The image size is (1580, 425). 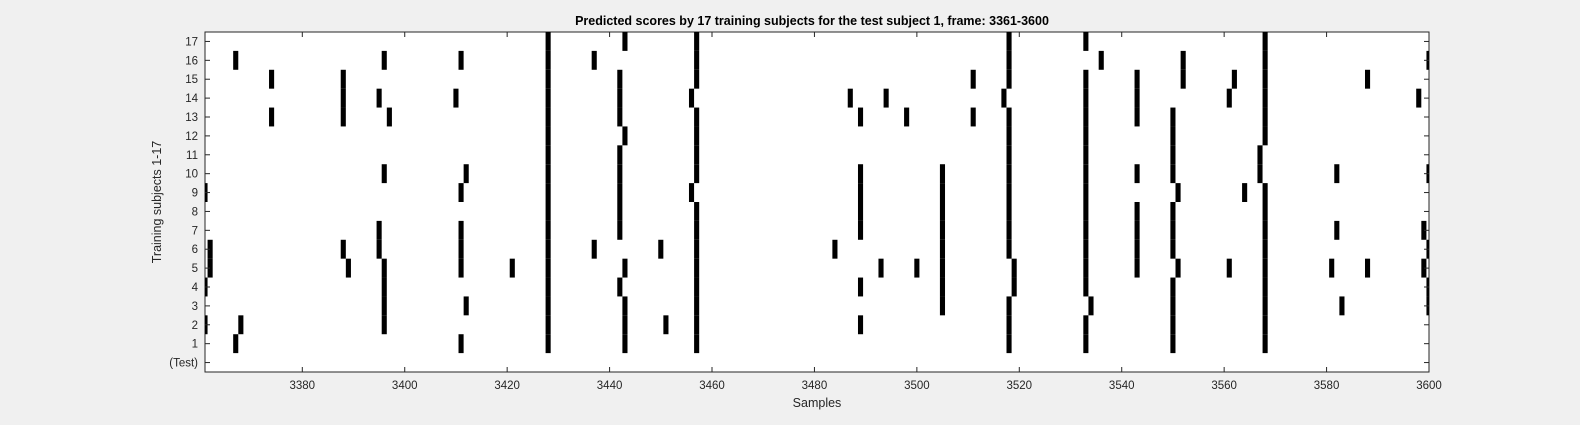 I want to click on y-tick-label: 9, so click(x=195, y=194).